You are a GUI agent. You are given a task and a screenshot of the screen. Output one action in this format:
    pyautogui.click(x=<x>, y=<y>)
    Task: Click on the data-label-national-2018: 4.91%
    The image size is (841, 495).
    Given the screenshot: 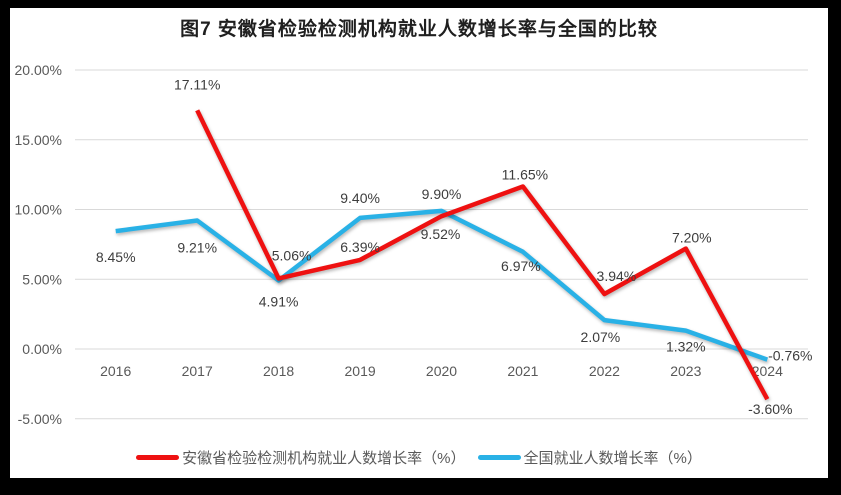 What is the action you would take?
    pyautogui.click(x=279, y=302)
    